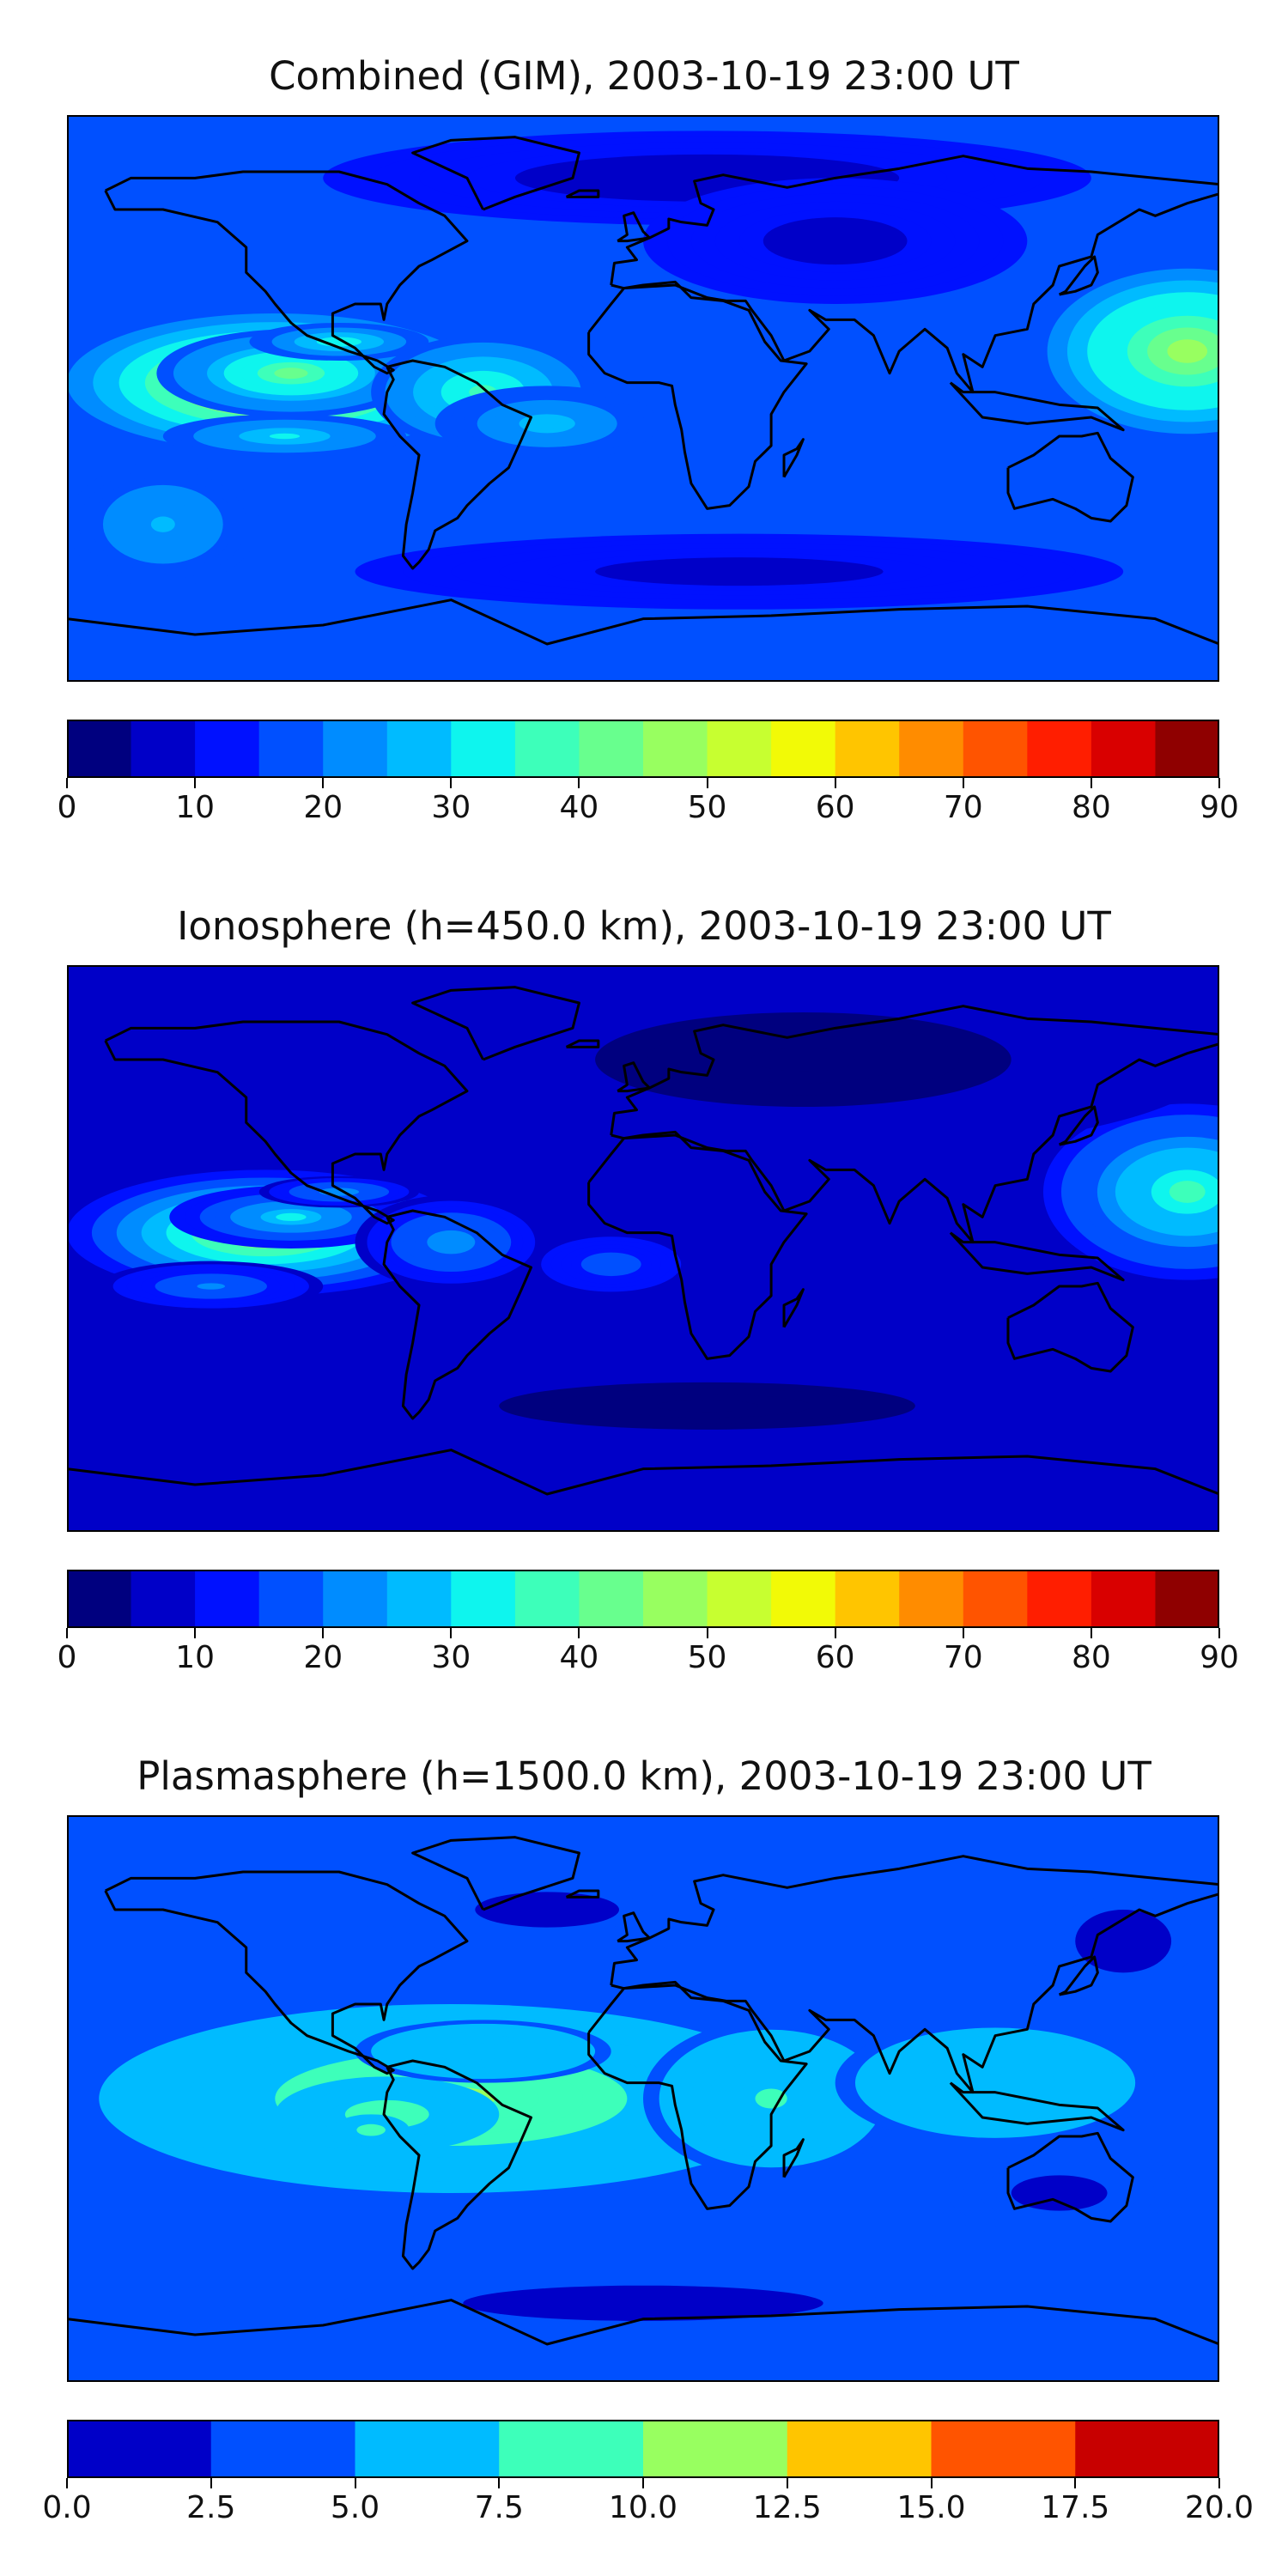 Image resolution: width=1288 pixels, height=2576 pixels. What do you see at coordinates (211, 2507) in the screenshot?
I see `colorbar-tick-label: 2.5` at bounding box center [211, 2507].